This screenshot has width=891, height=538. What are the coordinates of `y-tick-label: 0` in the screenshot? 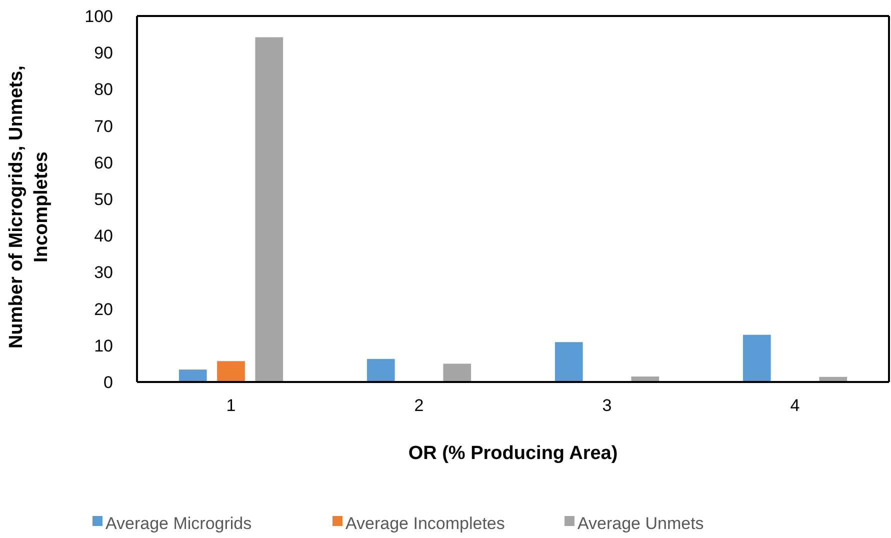 It's located at (108, 382).